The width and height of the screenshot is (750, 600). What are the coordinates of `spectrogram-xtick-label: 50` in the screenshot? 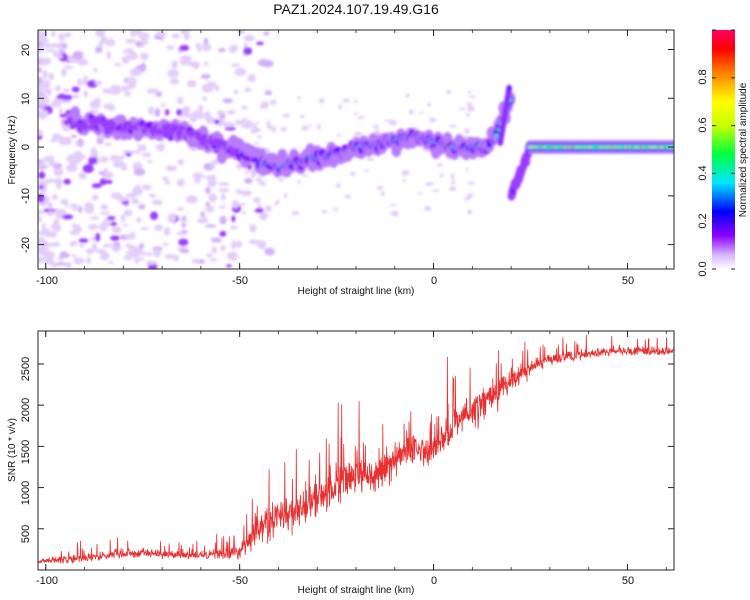 It's located at (628, 281).